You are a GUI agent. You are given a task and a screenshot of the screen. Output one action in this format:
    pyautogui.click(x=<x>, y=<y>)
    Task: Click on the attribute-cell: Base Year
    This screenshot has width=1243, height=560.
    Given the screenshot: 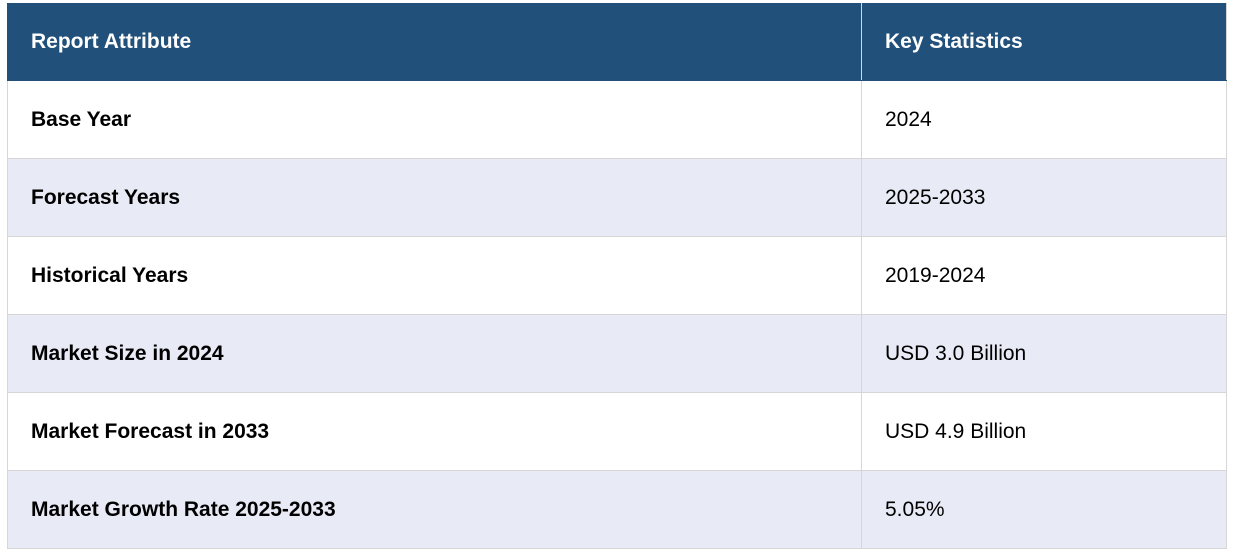 What is the action you would take?
    pyautogui.click(x=434, y=119)
    